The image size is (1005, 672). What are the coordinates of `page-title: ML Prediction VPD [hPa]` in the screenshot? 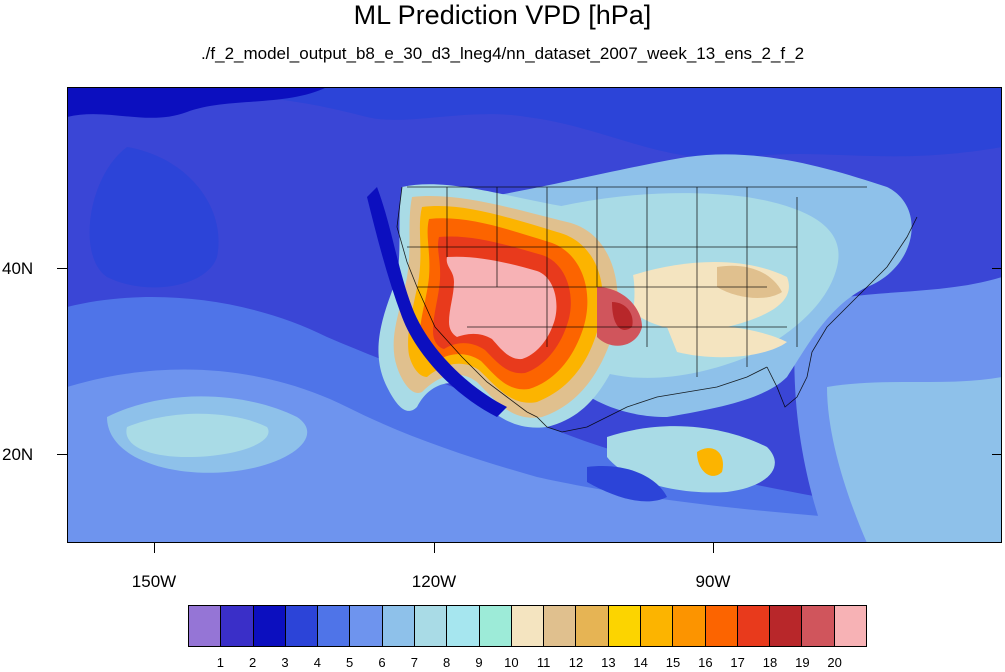 It's located at (502, 15).